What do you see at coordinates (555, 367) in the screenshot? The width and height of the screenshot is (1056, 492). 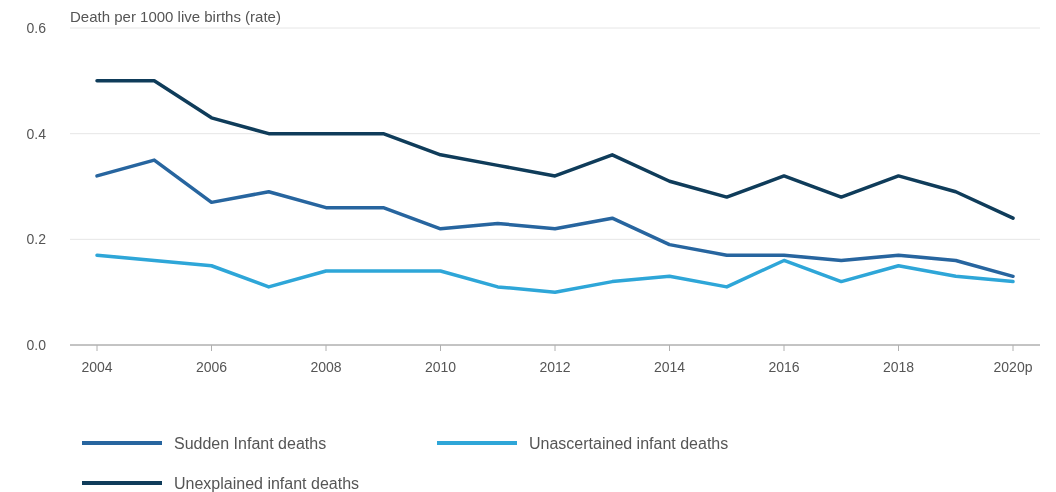 I see `x-tick-label: 2012` at bounding box center [555, 367].